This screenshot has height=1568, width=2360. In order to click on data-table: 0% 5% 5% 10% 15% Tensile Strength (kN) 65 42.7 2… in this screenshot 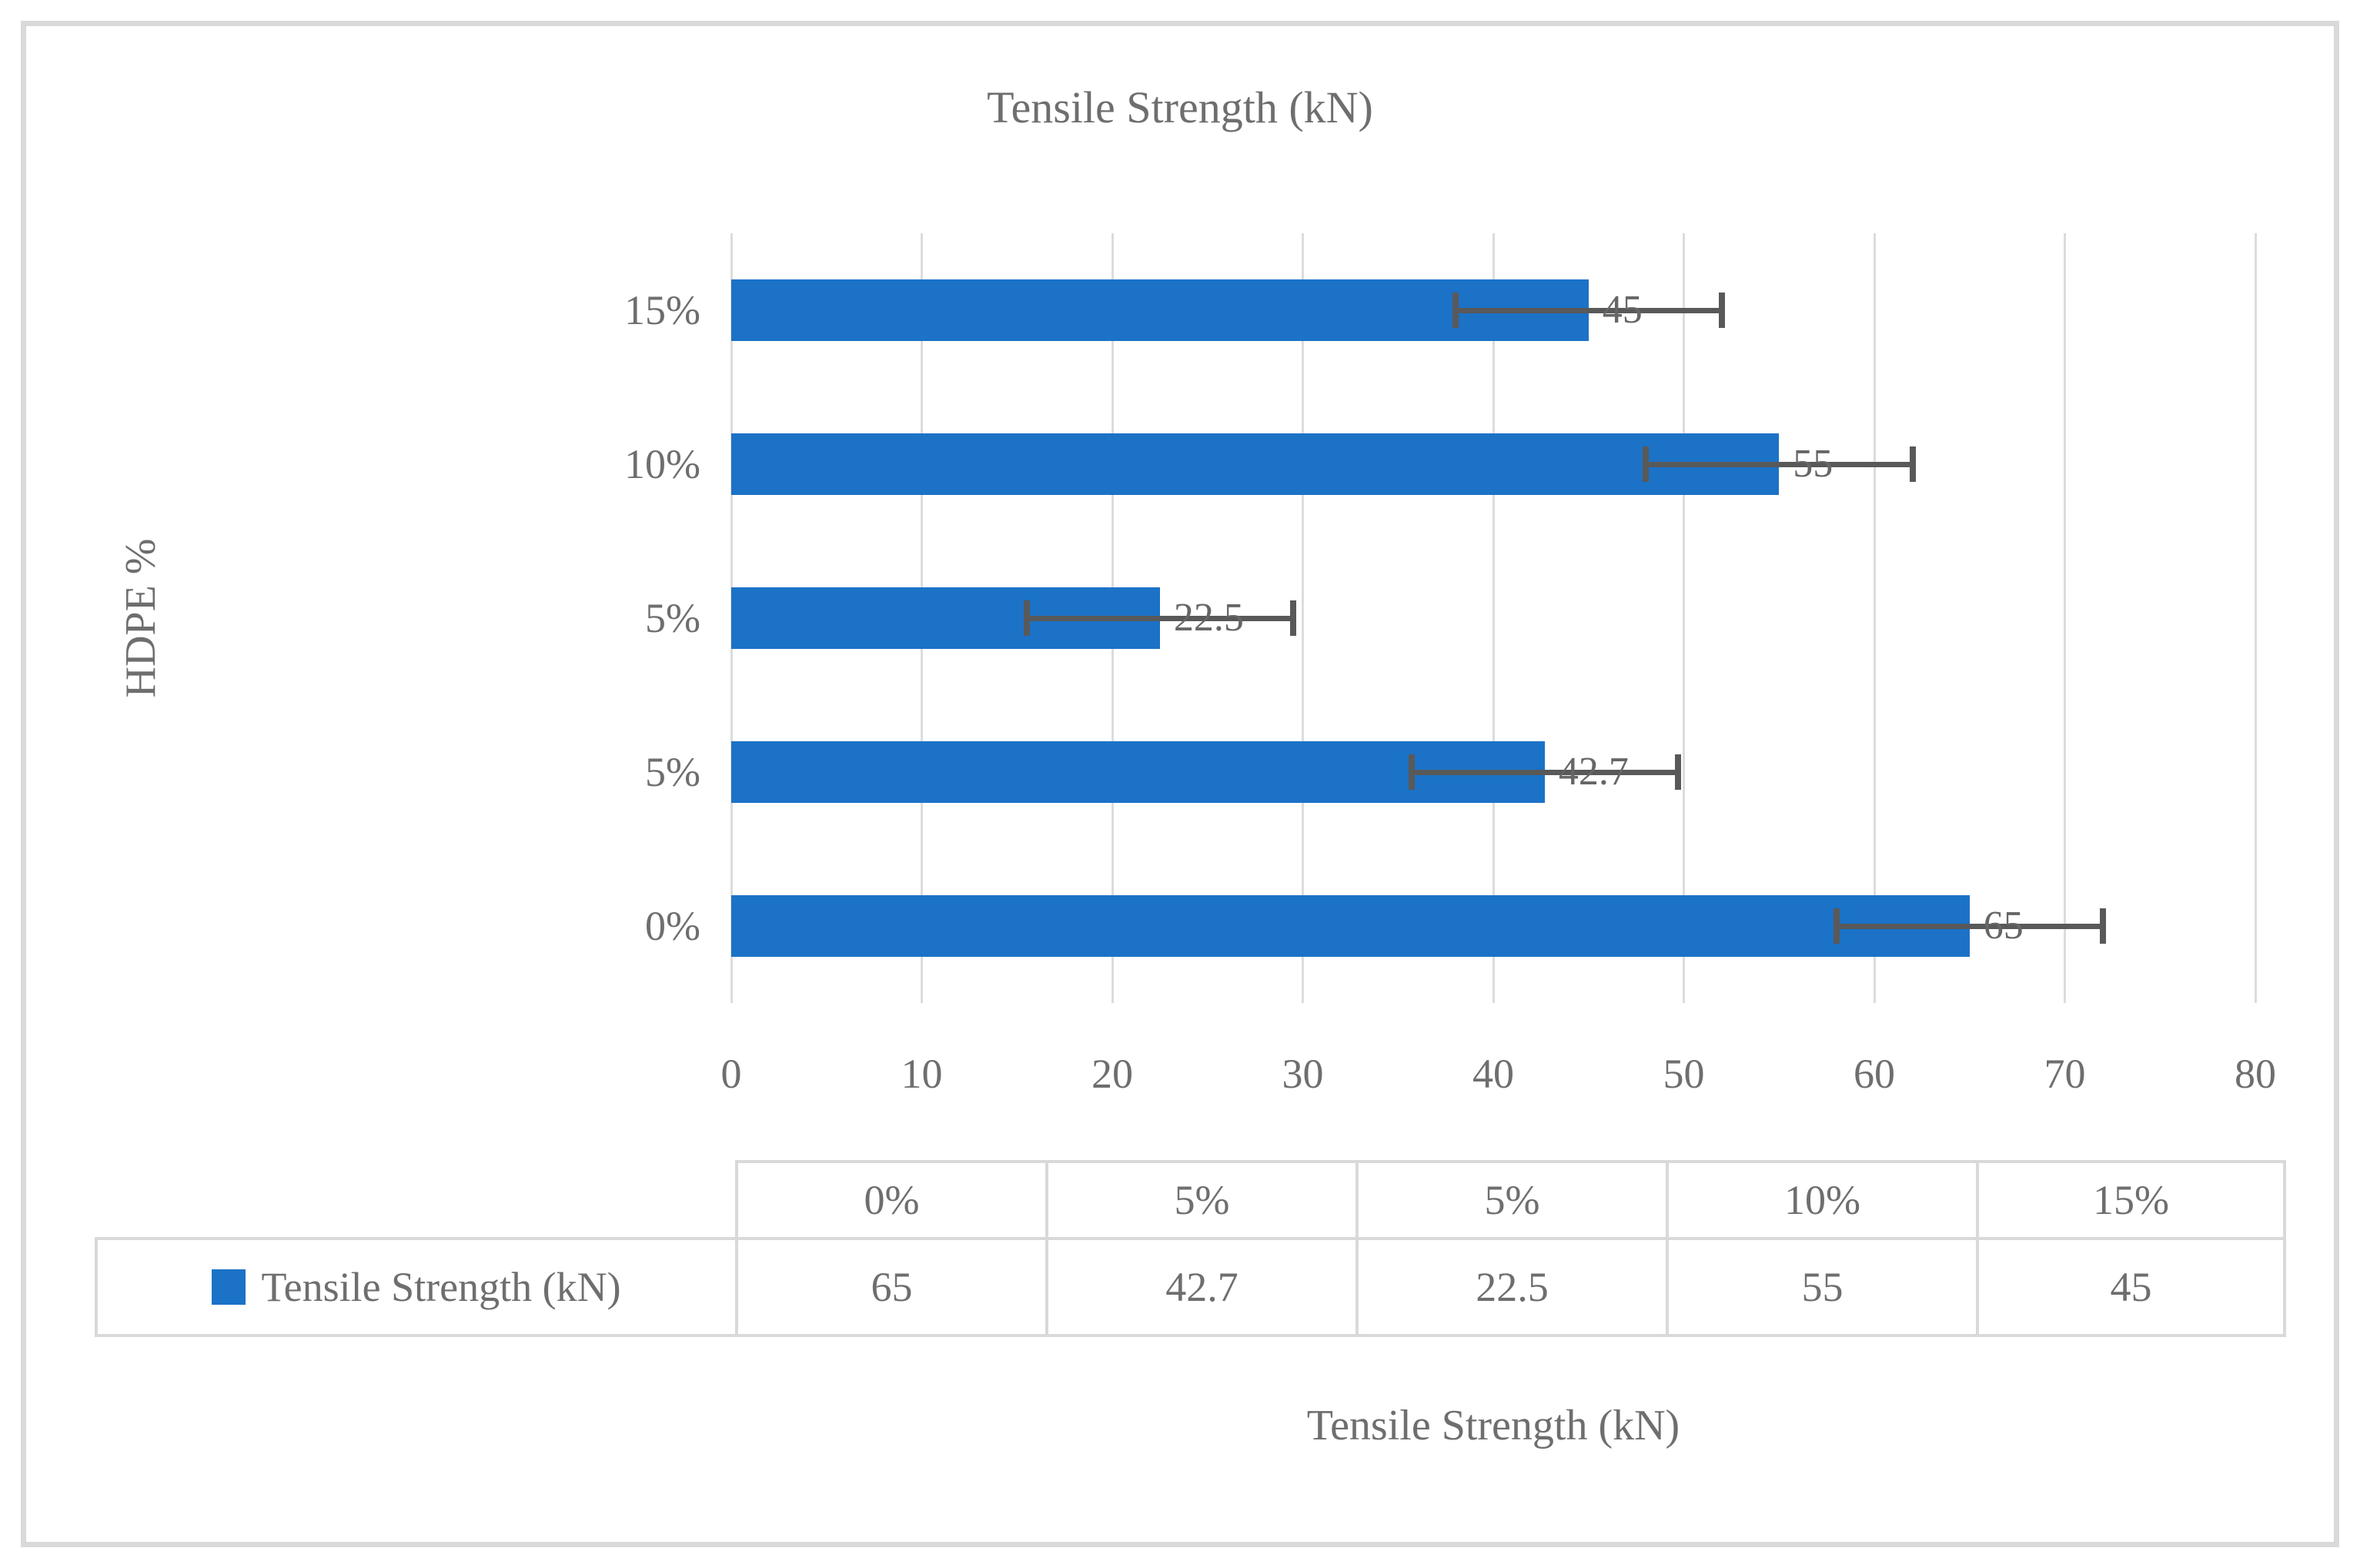, I will do `click(1190, 1248)`.